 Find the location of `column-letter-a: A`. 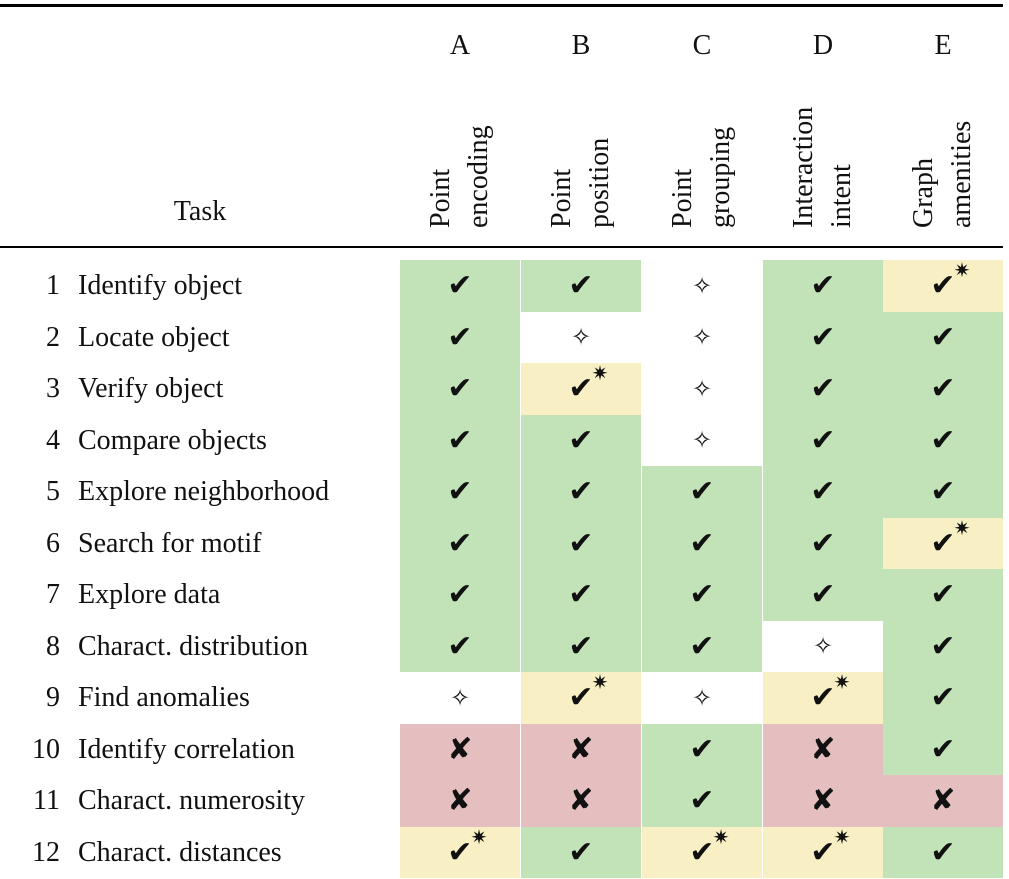

column-letter-a: A is located at coordinates (460, 45).